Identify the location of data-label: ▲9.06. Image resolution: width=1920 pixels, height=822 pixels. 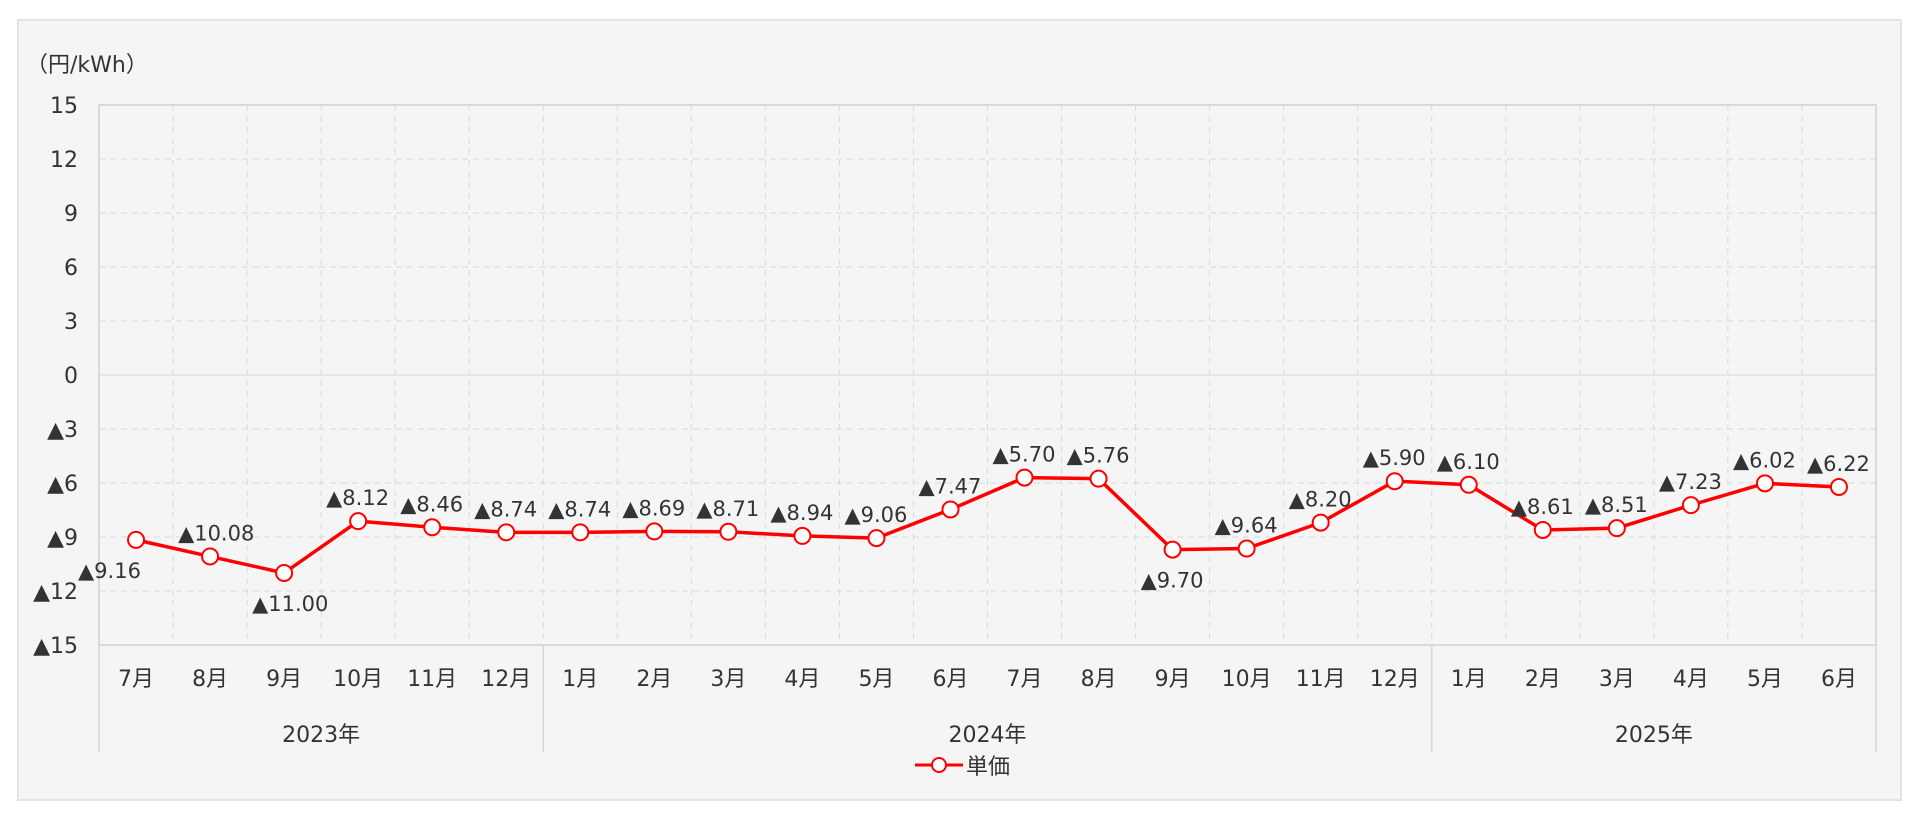
(875, 515).